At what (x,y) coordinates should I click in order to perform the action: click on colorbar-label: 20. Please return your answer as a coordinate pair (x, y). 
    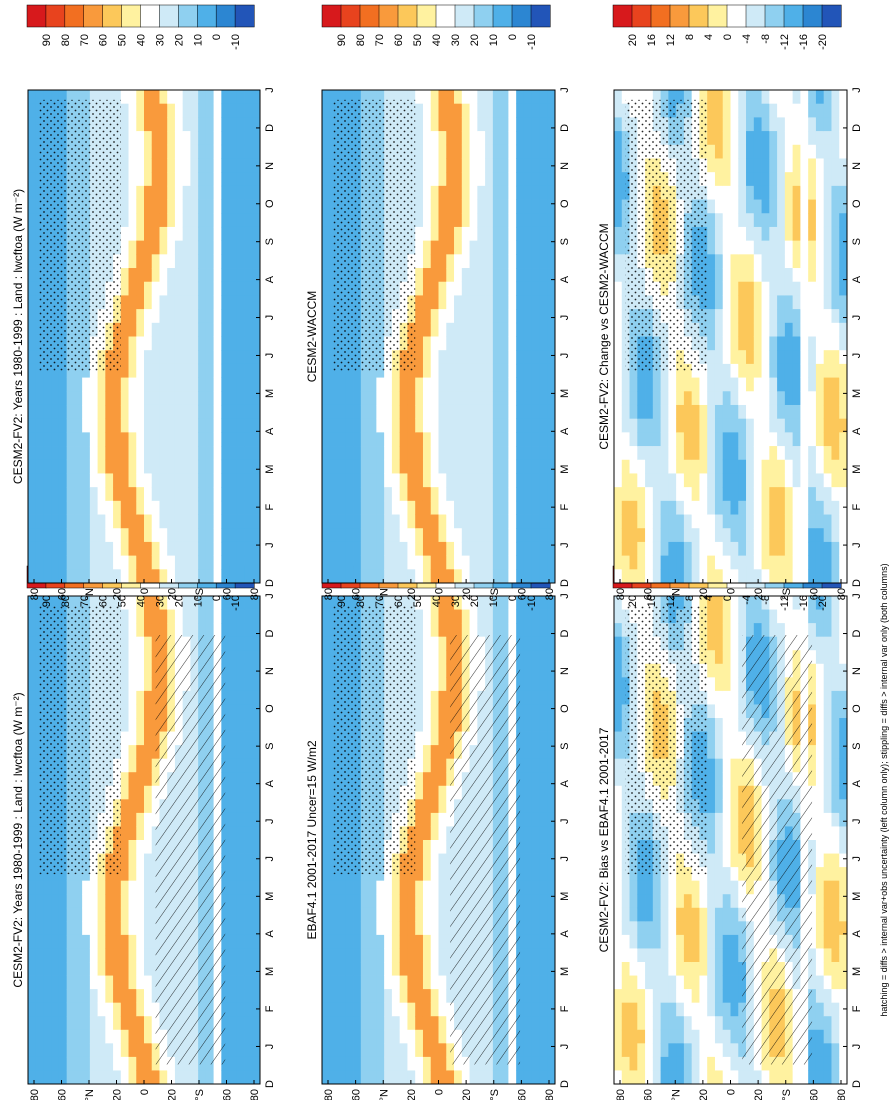
    Looking at the image, I should click on (475, 601).